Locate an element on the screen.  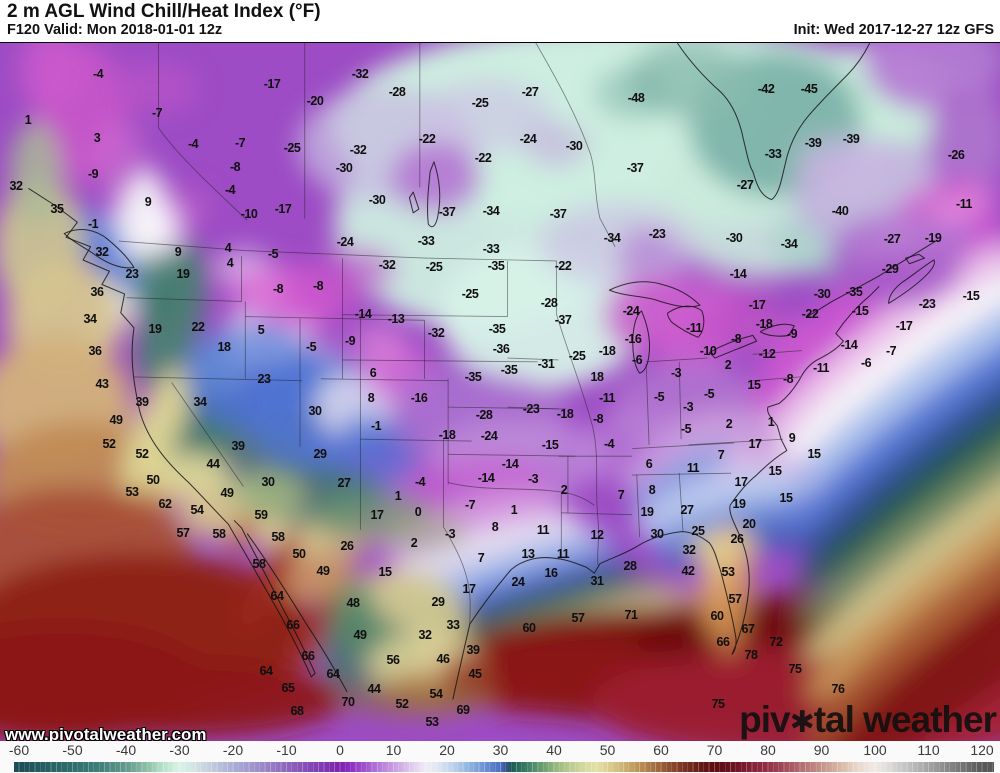
temp-label: 62 is located at coordinates (165, 504).